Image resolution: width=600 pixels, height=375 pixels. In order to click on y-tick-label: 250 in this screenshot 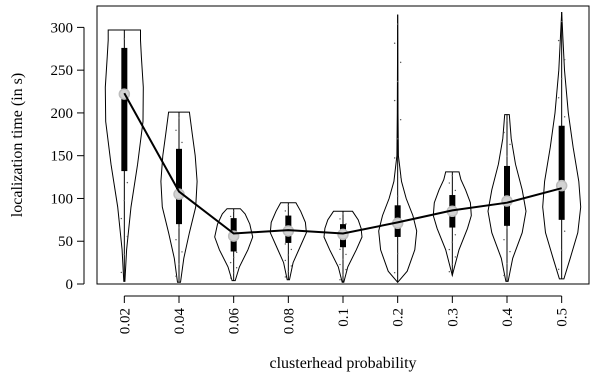, I will do `click(62, 71)`.